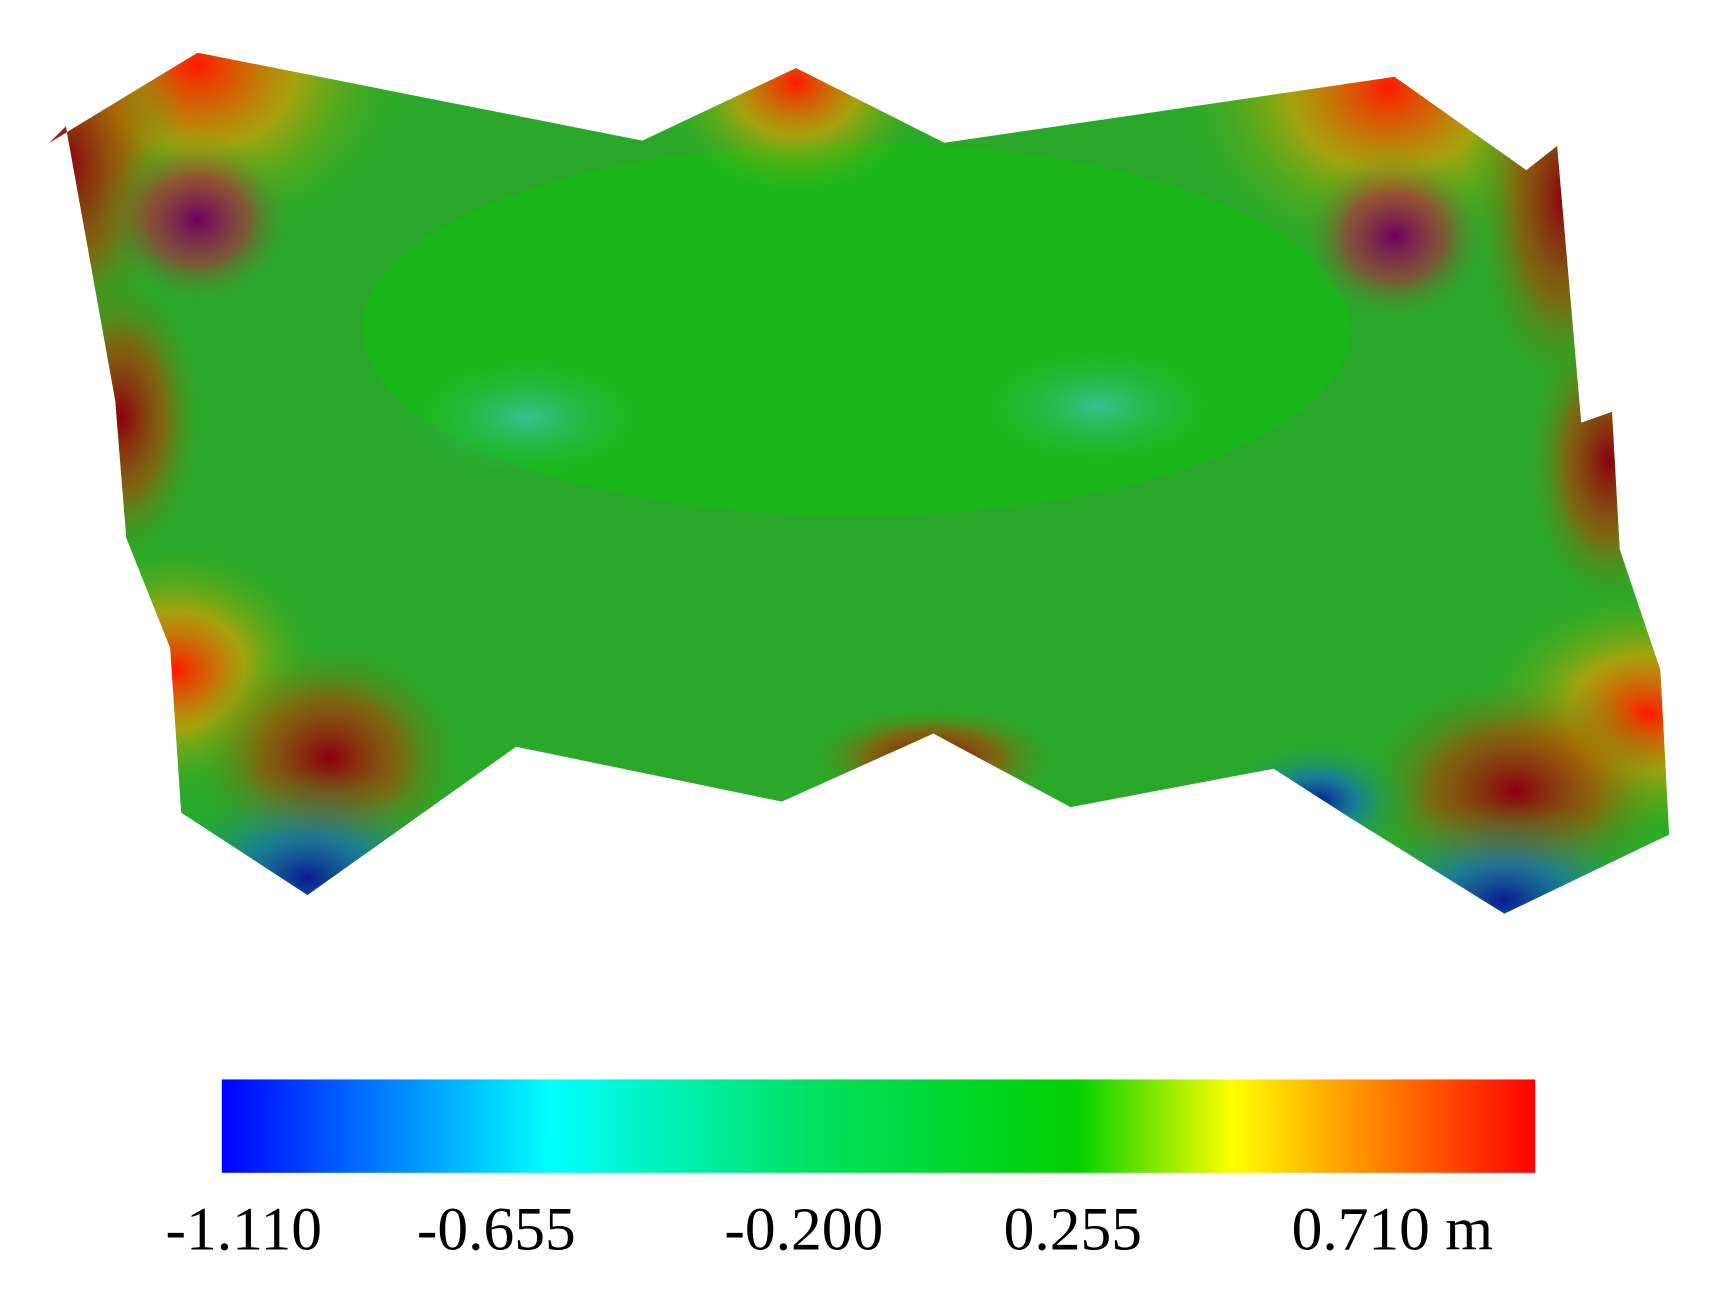 The height and width of the screenshot is (1298, 1713). What do you see at coordinates (496, 1230) in the screenshot?
I see `colorbar-label: -0.655` at bounding box center [496, 1230].